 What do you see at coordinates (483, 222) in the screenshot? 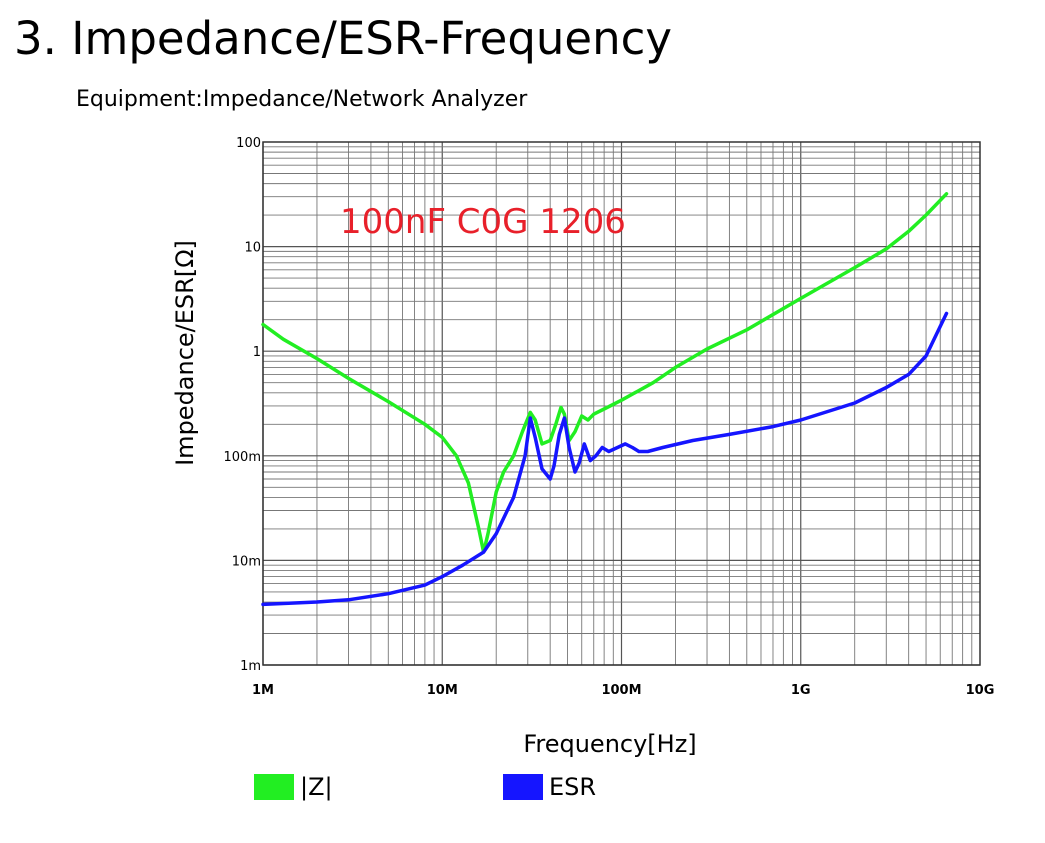
I see `chart-annotation: 100nF C0G 1206` at bounding box center [483, 222].